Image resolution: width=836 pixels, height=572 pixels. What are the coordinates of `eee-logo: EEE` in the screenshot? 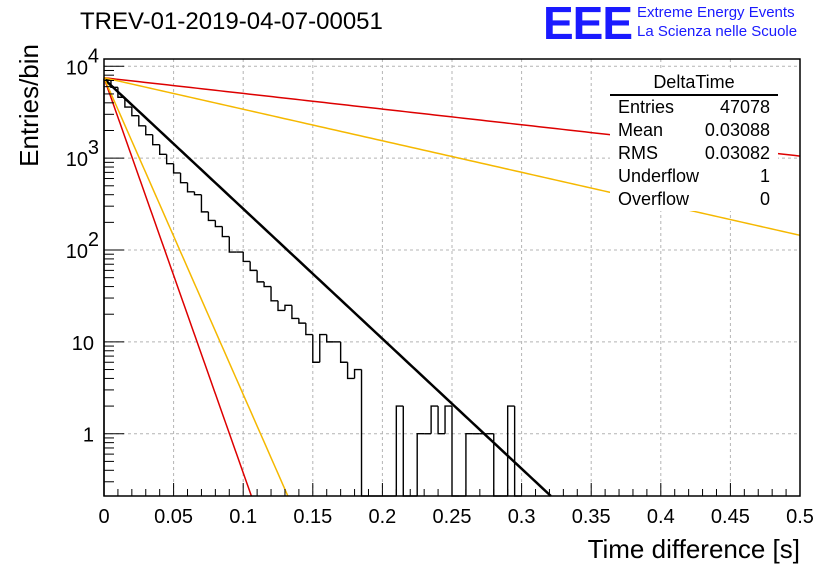 It's located at (588, 24).